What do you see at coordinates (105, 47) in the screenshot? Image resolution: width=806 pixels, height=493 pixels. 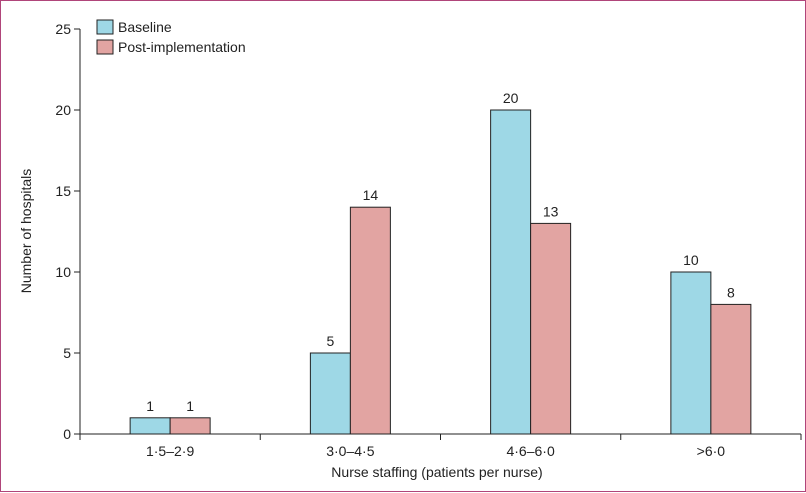 I see `legend-swatch-post-implementation` at bounding box center [105, 47].